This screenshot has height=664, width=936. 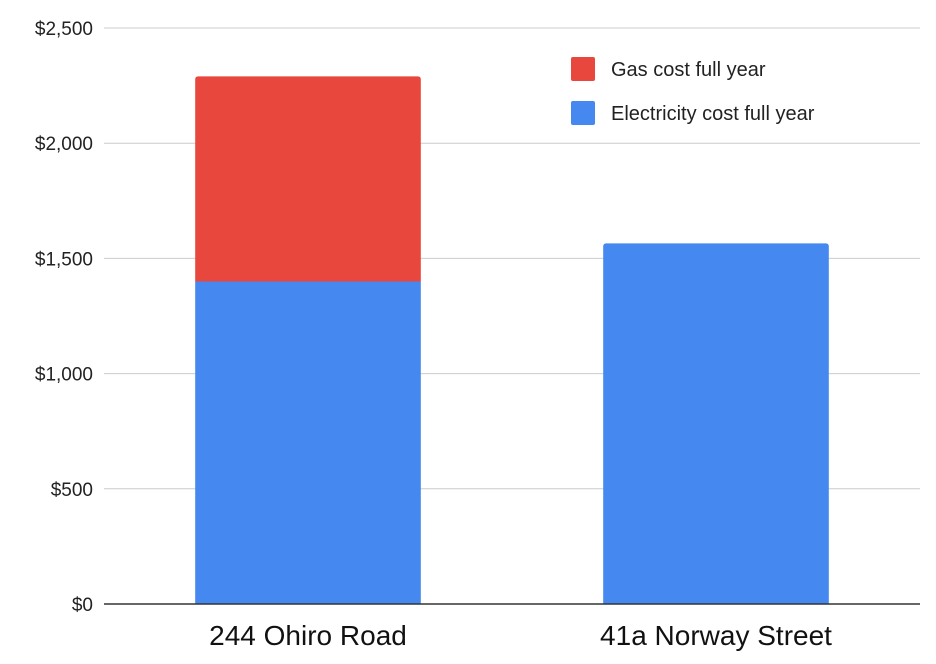 What do you see at coordinates (72, 490) in the screenshot?
I see `y-tick-label: $500` at bounding box center [72, 490].